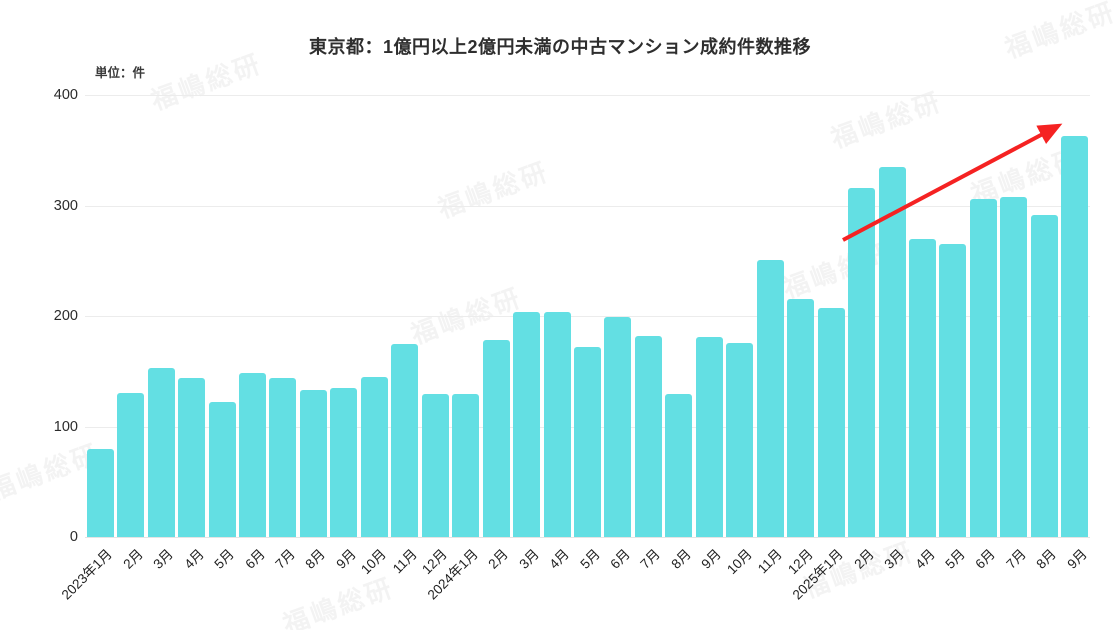 The image size is (1120, 630). I want to click on x-axis-tick-label: 2023年1月, so click(87, 574).